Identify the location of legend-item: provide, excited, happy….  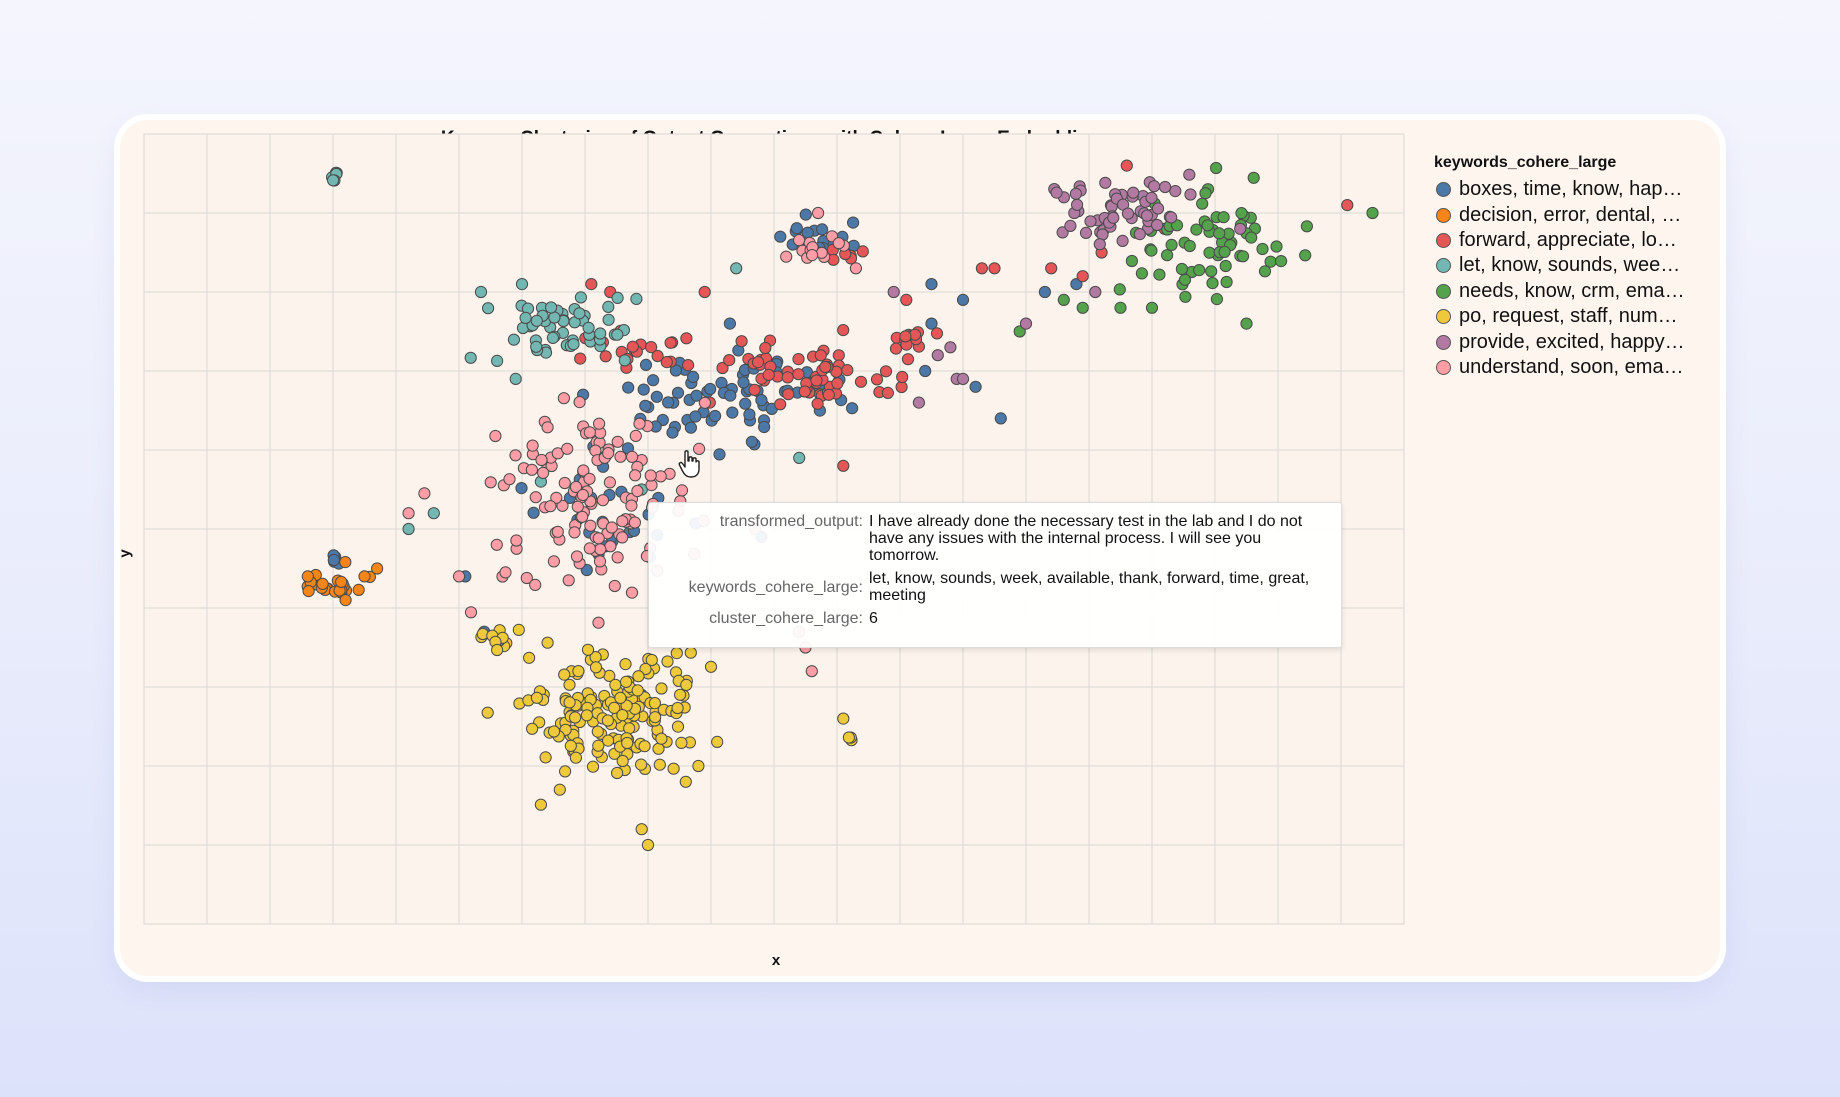
(1574, 341).